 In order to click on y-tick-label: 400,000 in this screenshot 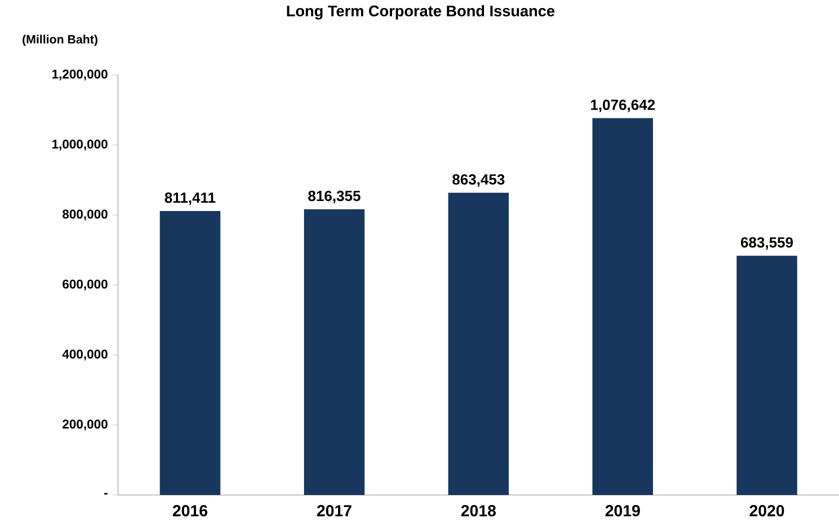, I will do `click(85, 355)`.